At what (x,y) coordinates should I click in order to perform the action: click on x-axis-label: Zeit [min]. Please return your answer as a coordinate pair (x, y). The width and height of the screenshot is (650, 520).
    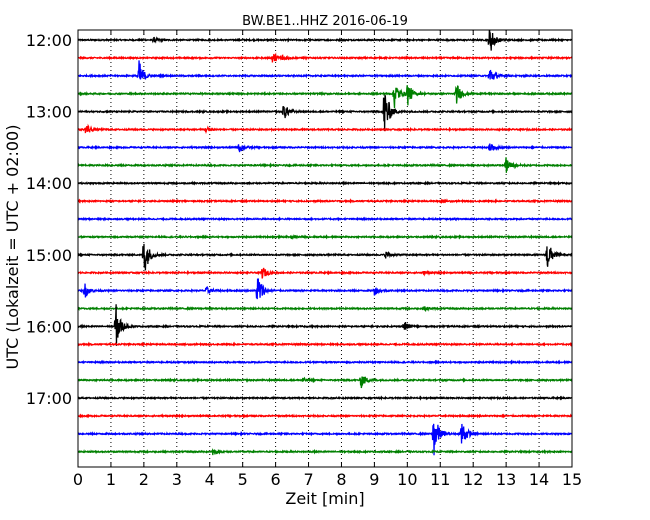
    Looking at the image, I should click on (324, 498).